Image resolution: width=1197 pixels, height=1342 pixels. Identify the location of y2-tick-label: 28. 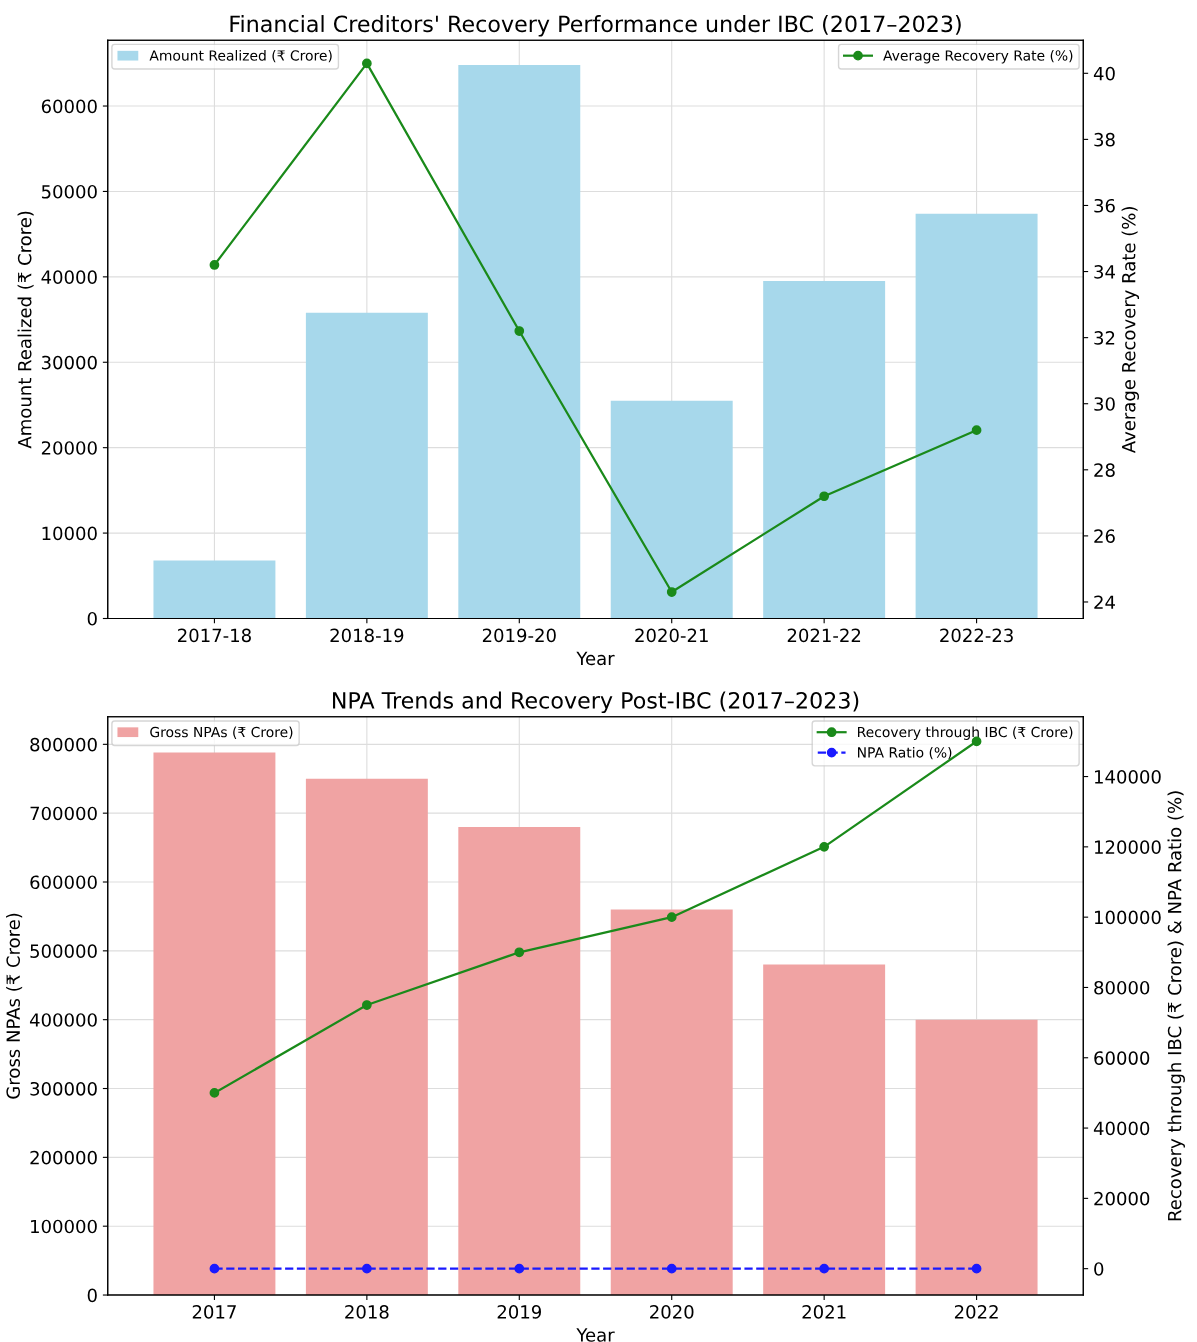
(1104, 470).